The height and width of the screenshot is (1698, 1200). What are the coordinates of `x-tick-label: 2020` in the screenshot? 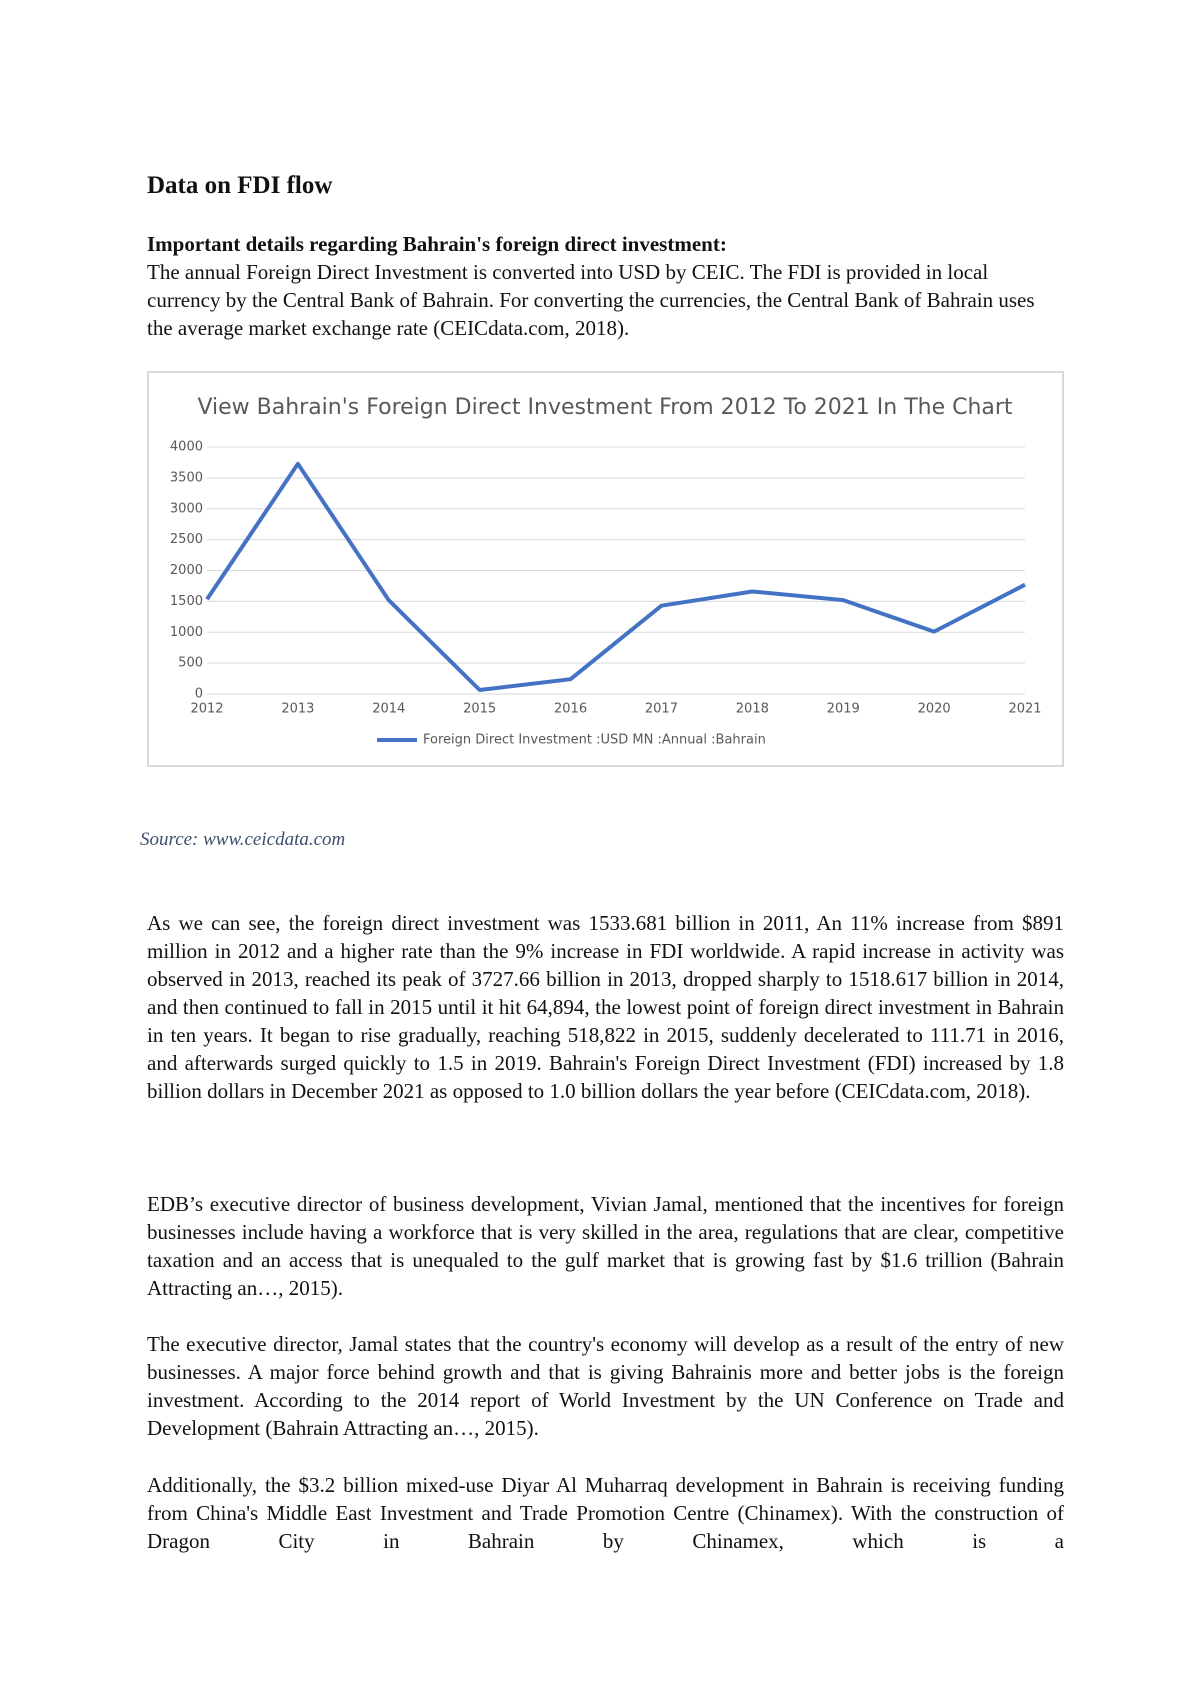 It's located at (934, 709).